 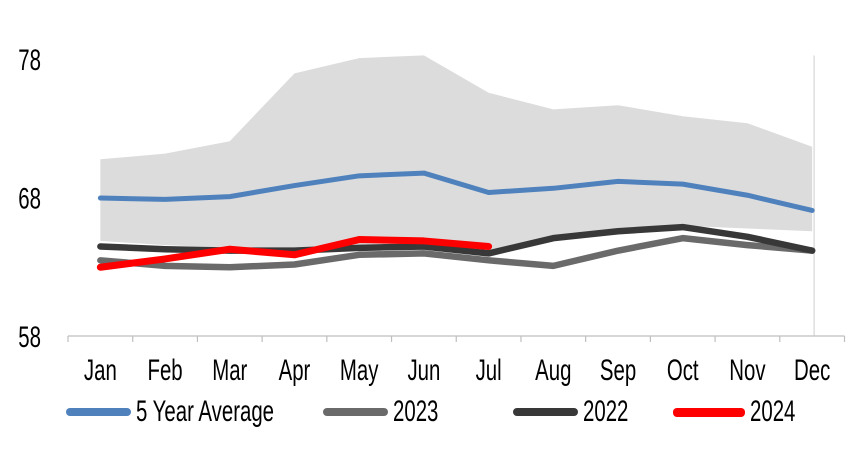 I want to click on legend-swatch-5-year-average, so click(x=98, y=412).